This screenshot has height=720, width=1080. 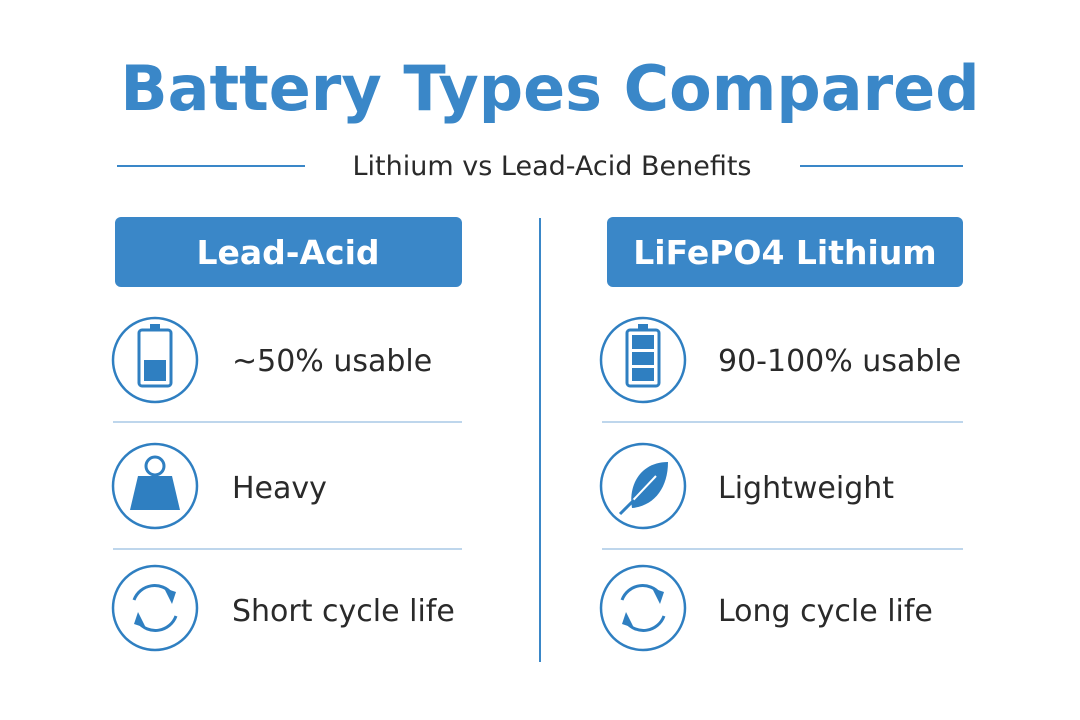 I want to click on item-text: Lightweight, so click(x=806, y=488).